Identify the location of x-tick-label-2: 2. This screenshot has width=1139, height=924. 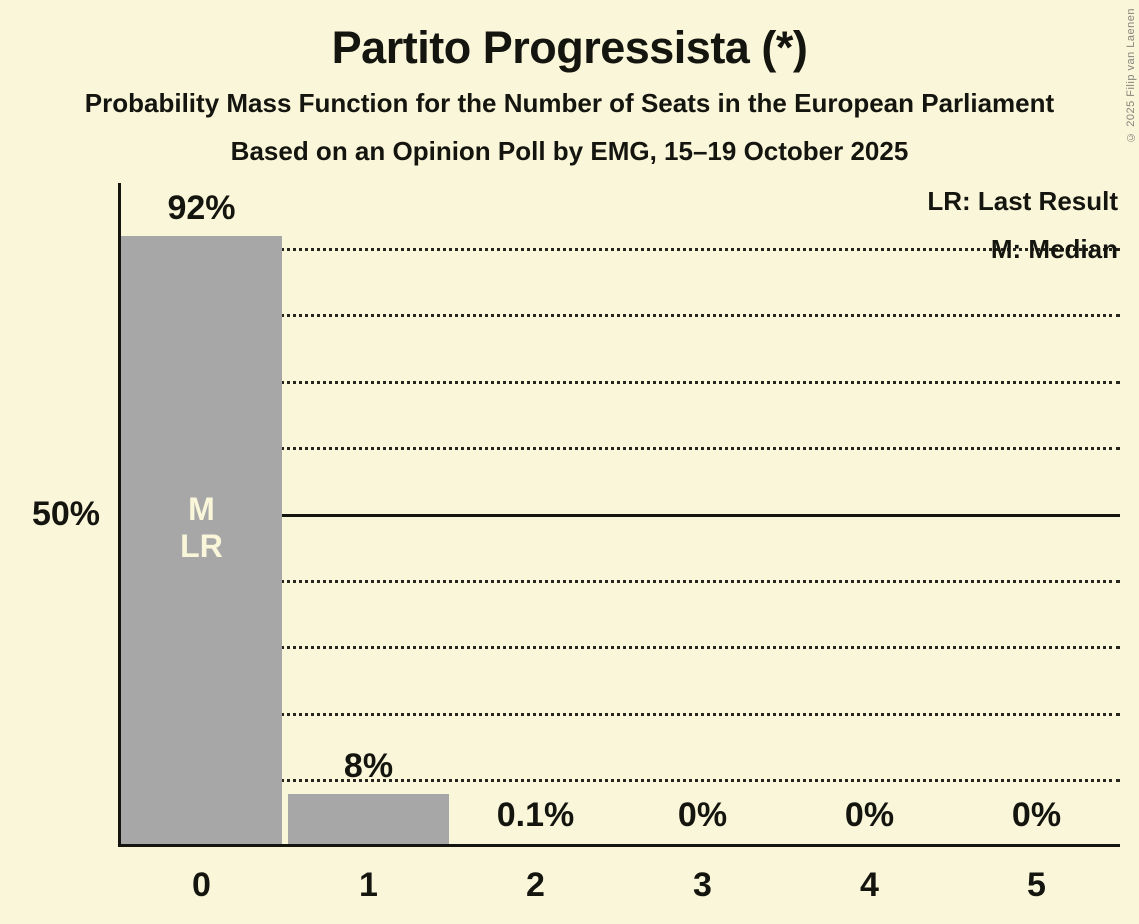
(535, 885).